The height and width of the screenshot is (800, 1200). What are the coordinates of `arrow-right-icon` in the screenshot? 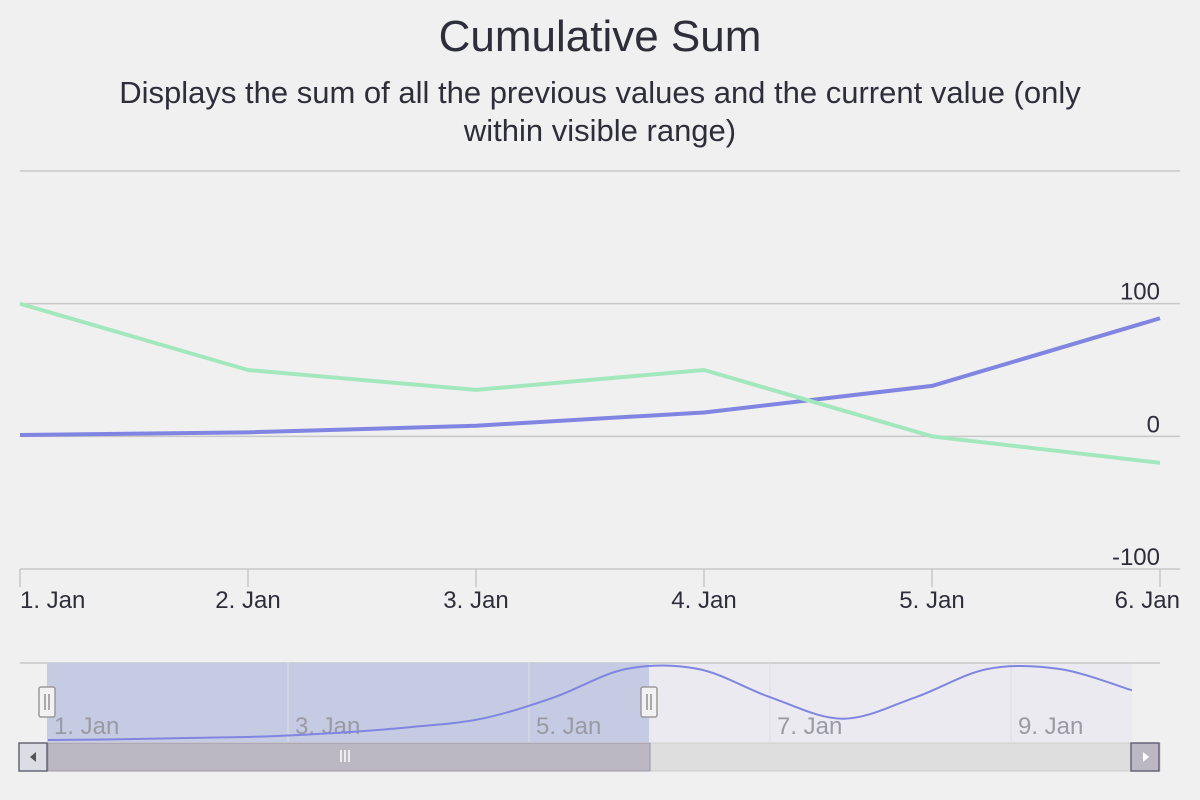 It's located at (1146, 757).